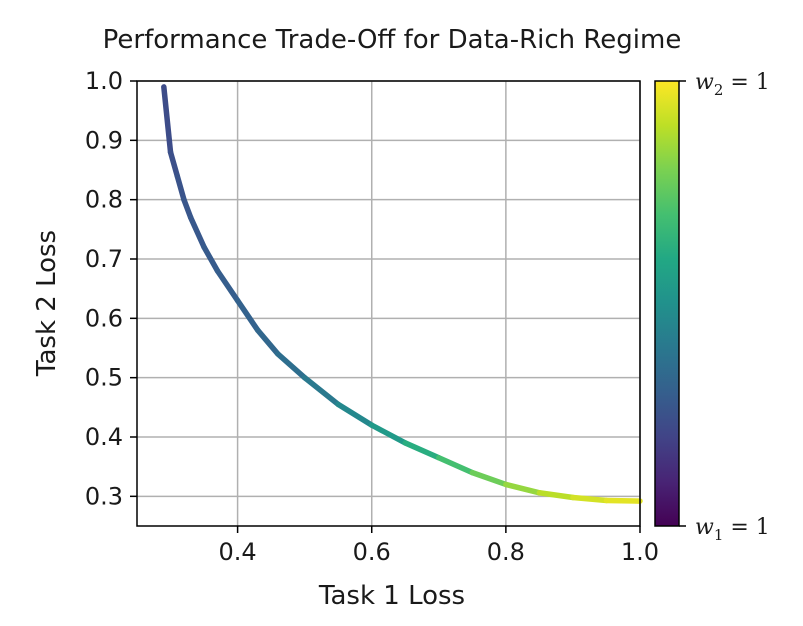  What do you see at coordinates (391, 596) in the screenshot?
I see `x-axis-label: Task 1 Loss` at bounding box center [391, 596].